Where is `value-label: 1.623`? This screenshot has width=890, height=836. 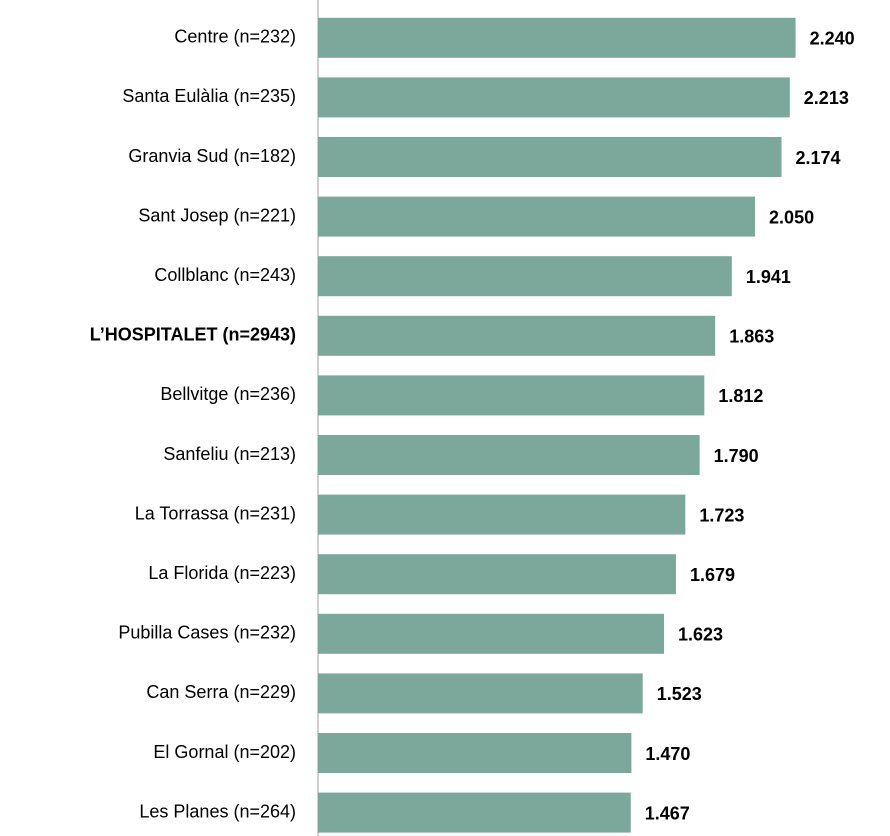
value-label: 1.623 is located at coordinates (700, 635).